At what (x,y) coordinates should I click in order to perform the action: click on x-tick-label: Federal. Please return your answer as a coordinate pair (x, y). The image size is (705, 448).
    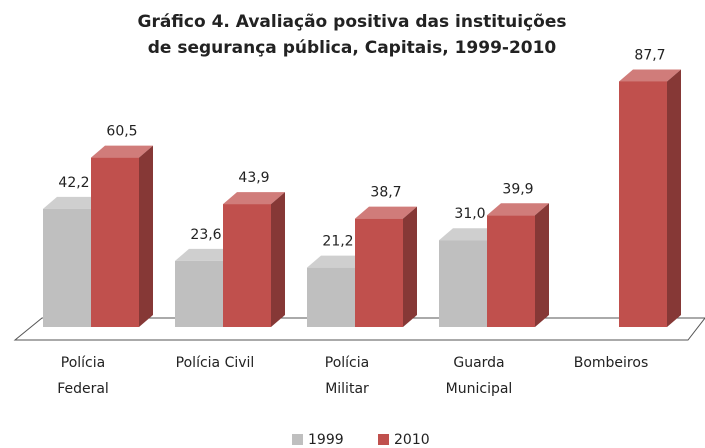
    Looking at the image, I should click on (83, 389).